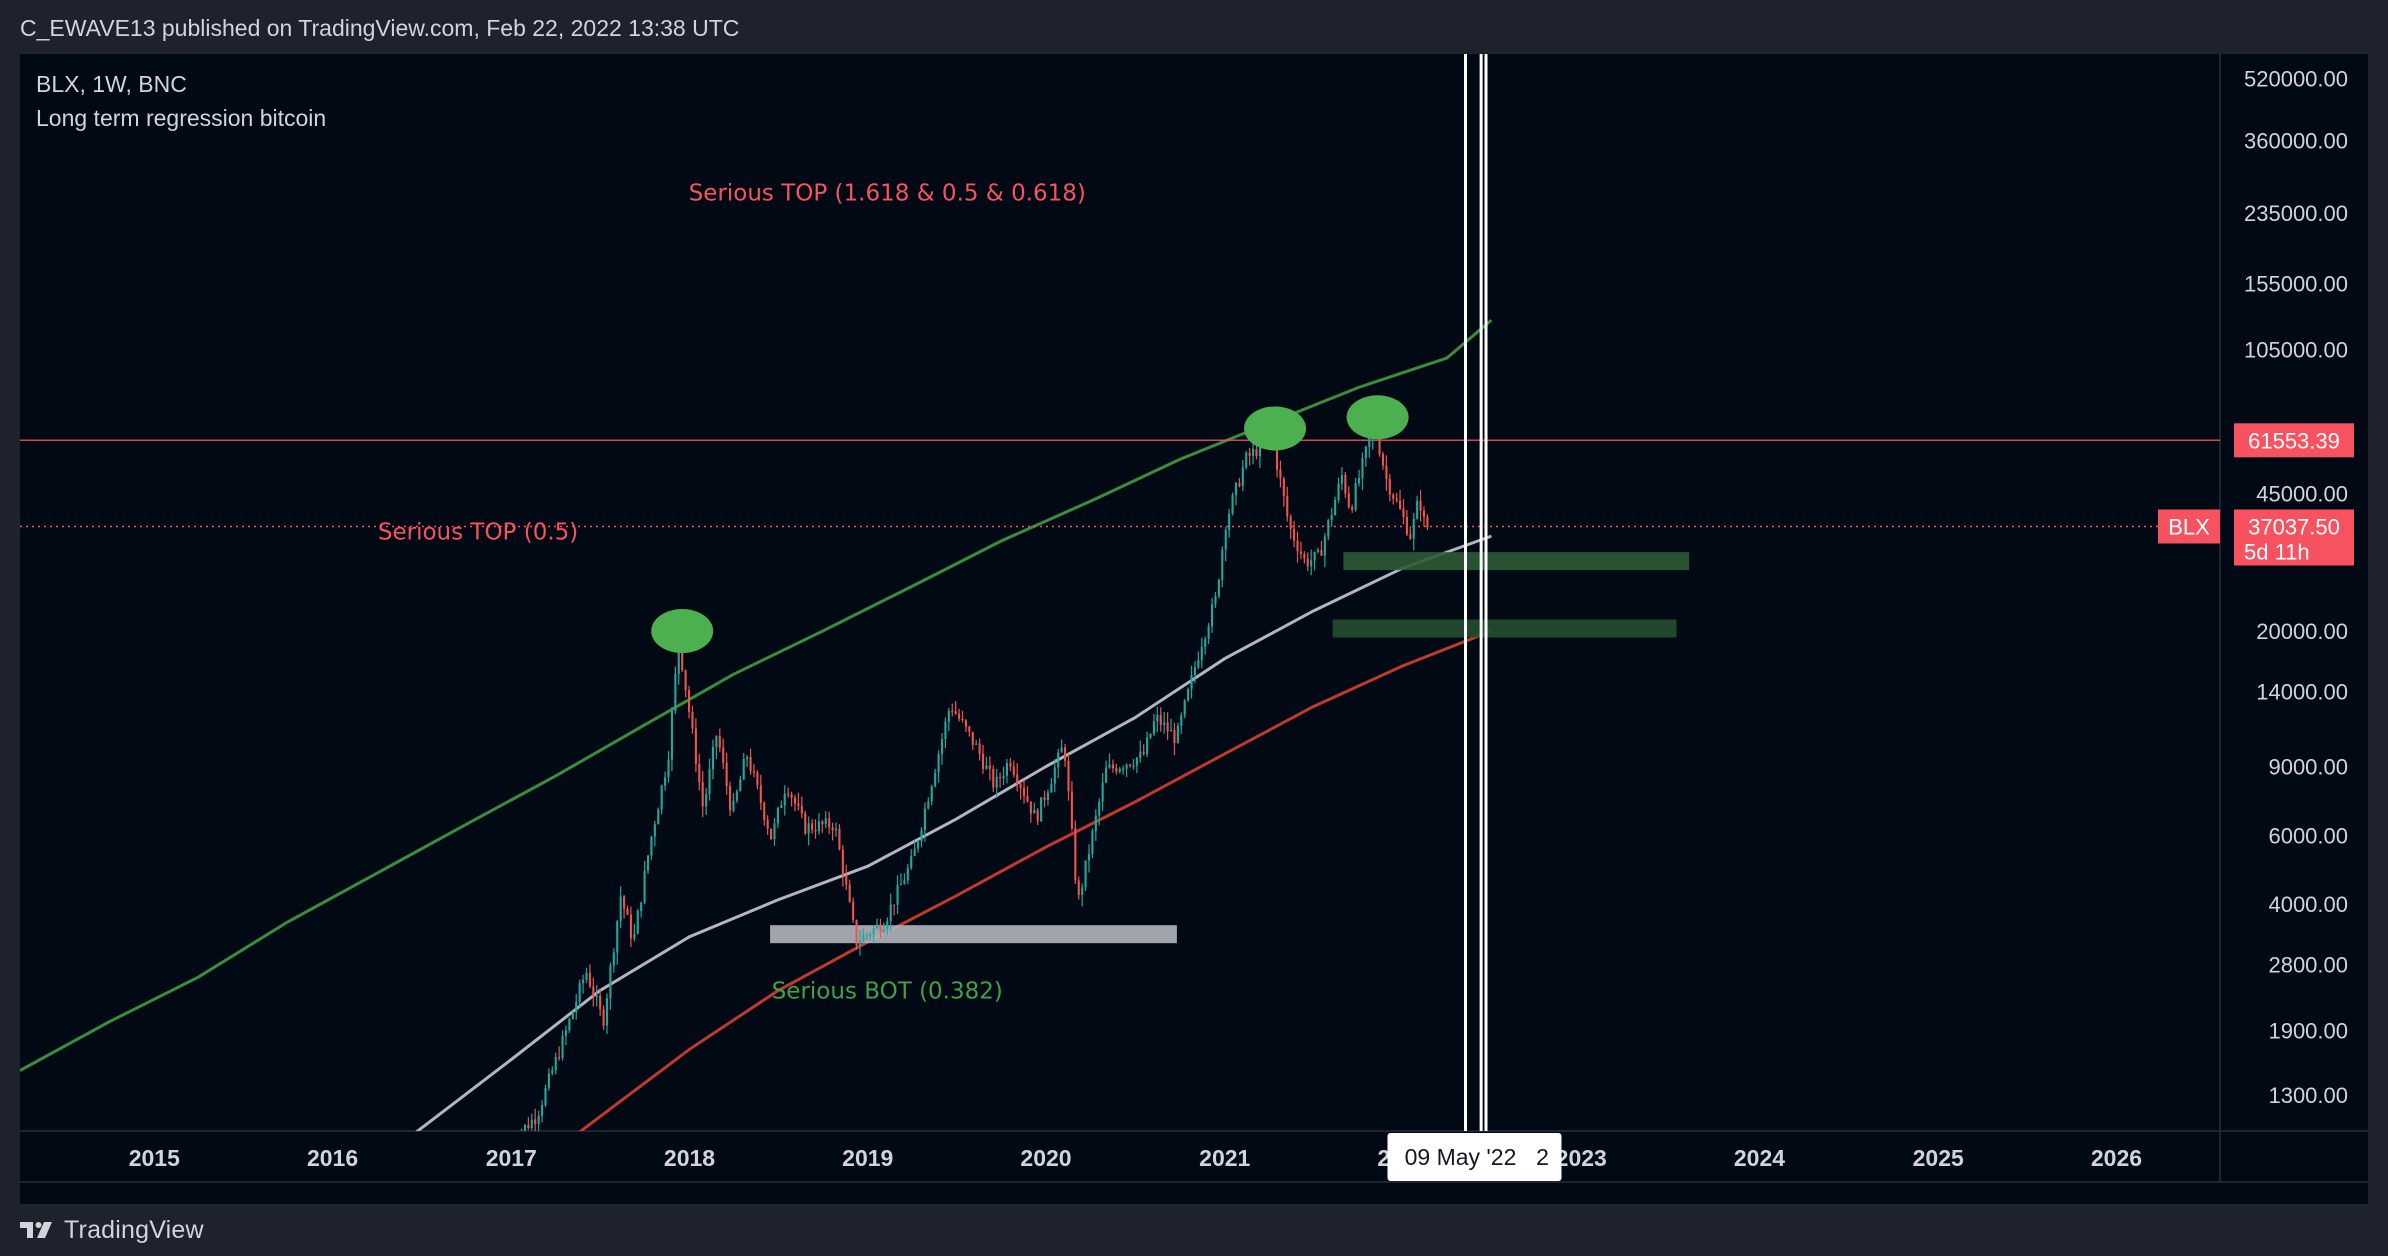  Describe the element at coordinates (2294, 592) in the screenshot. I see `price-axis-area` at that location.